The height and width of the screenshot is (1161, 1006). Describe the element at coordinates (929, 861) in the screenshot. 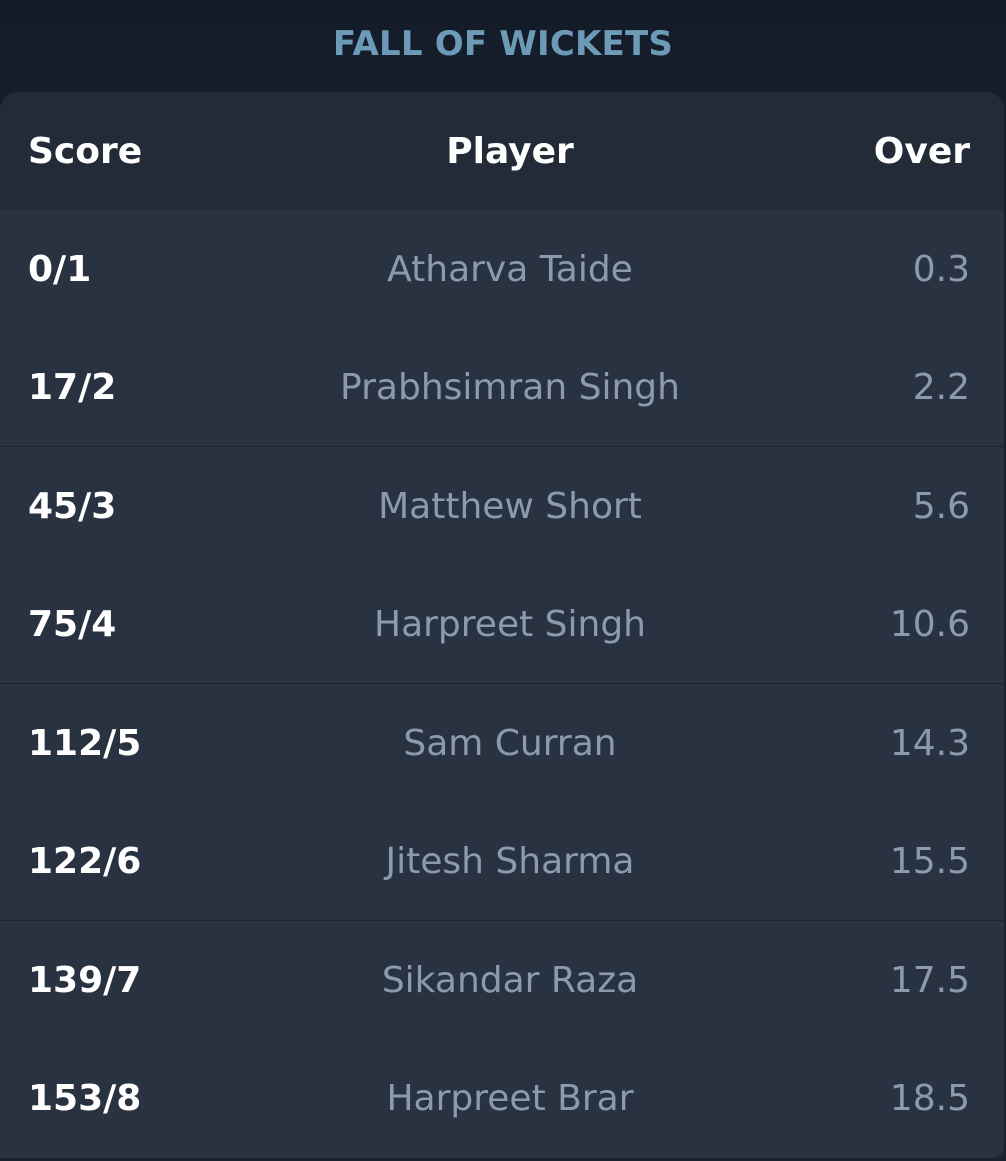

I see `wicket-over: 15.5` at that location.